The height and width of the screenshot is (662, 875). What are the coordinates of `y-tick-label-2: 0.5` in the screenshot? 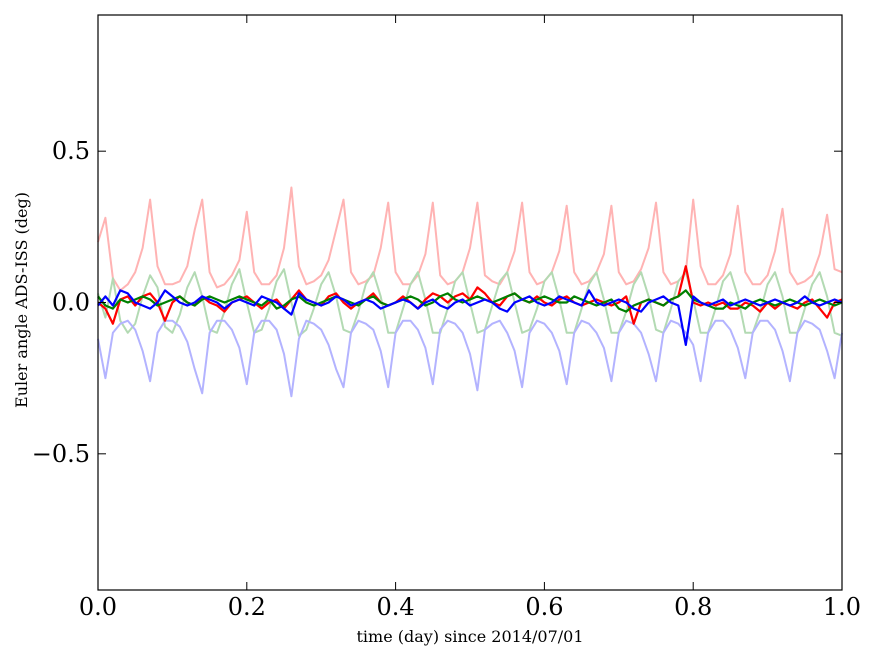 It's located at (71, 151).